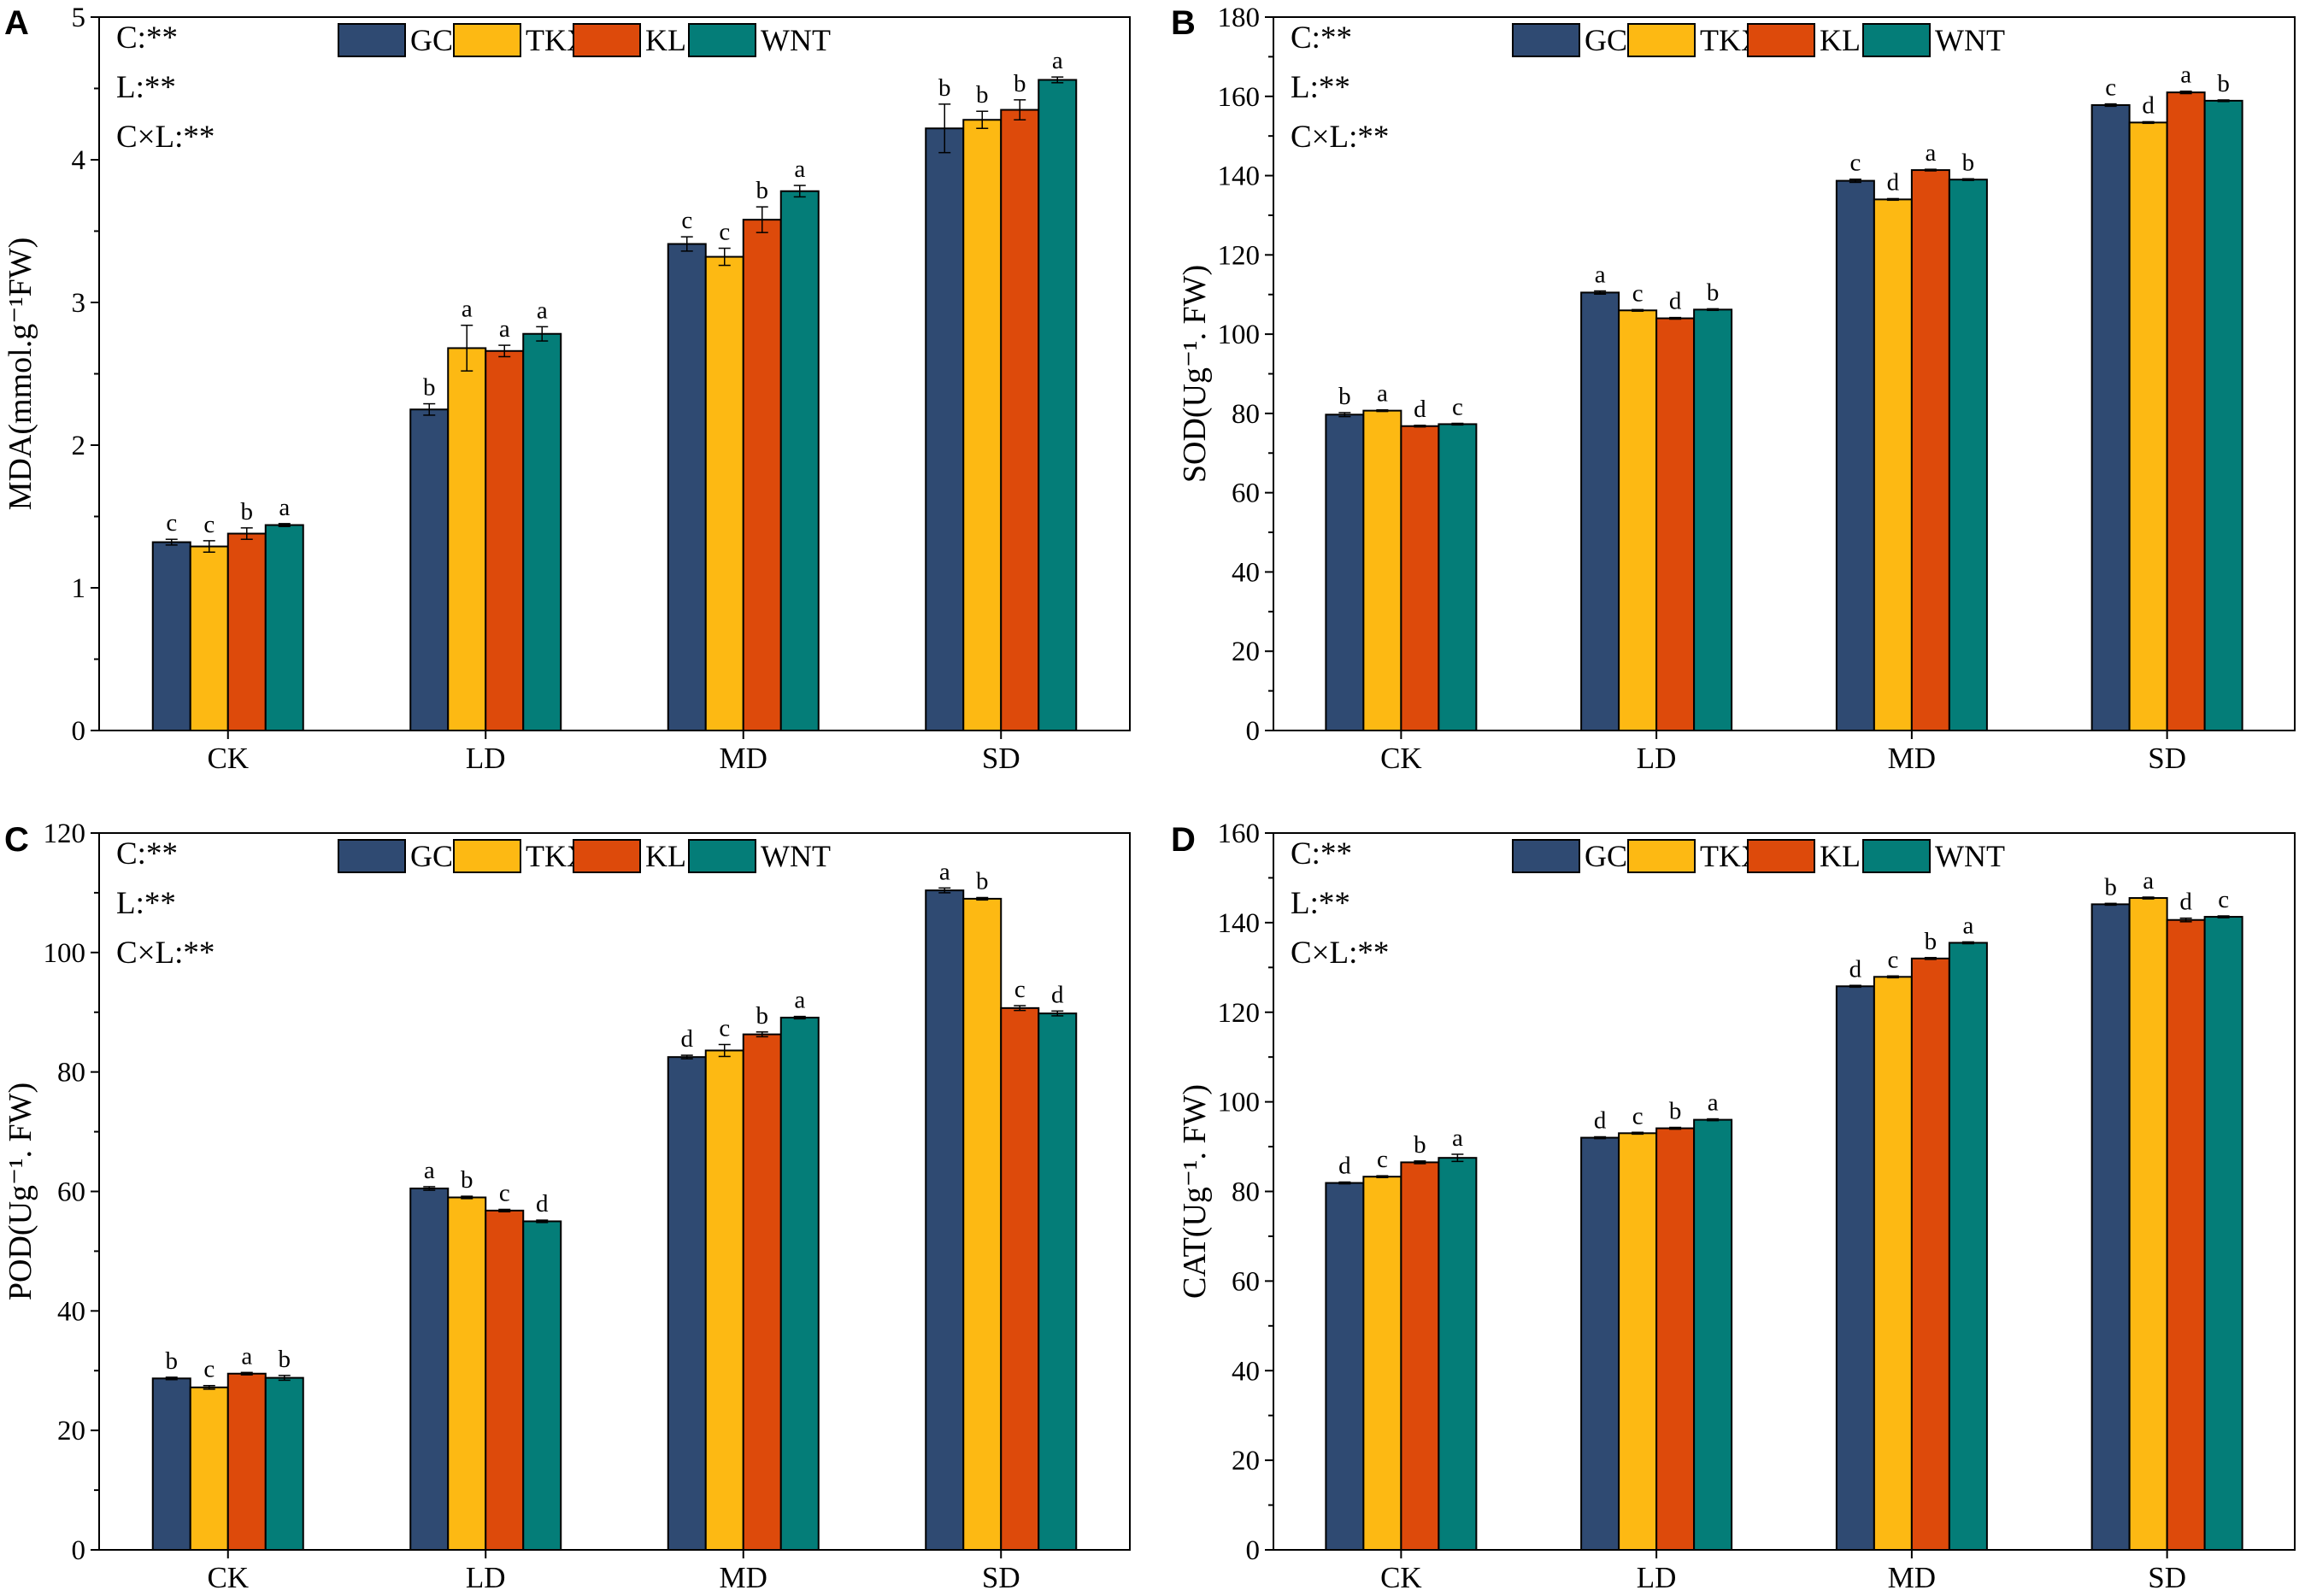 This screenshot has height=1596, width=2305. What do you see at coordinates (20, 1191) in the screenshot?
I see `y-axis-title: POD(Ug⁻¹. FW)` at bounding box center [20, 1191].